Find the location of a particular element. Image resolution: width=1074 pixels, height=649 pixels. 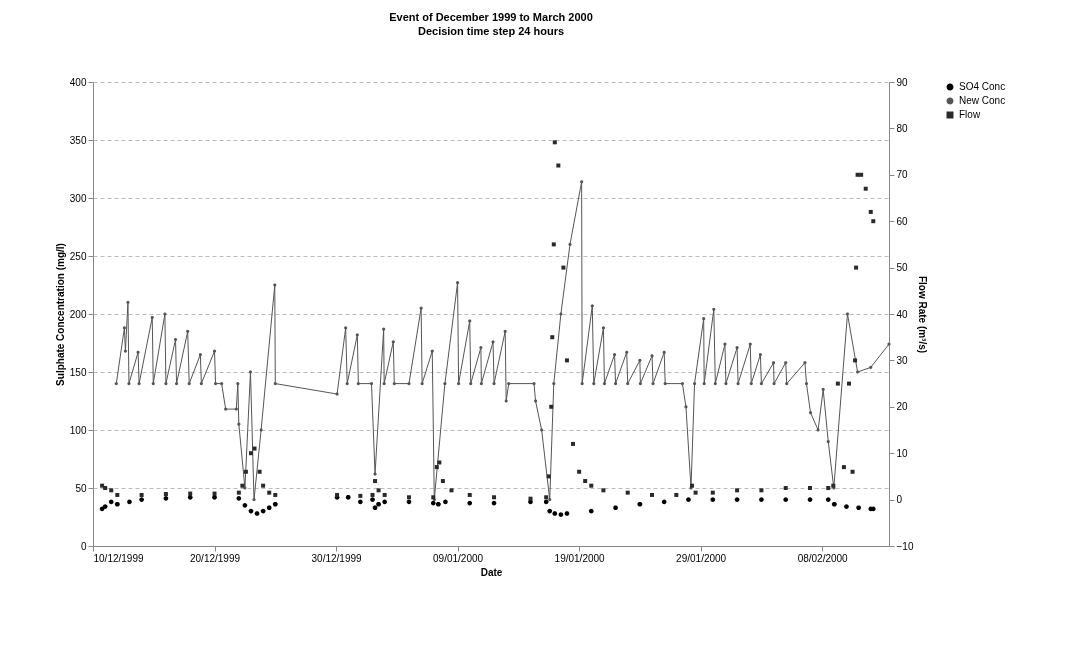

y2-tick-label: 80 is located at coordinates (902, 128).